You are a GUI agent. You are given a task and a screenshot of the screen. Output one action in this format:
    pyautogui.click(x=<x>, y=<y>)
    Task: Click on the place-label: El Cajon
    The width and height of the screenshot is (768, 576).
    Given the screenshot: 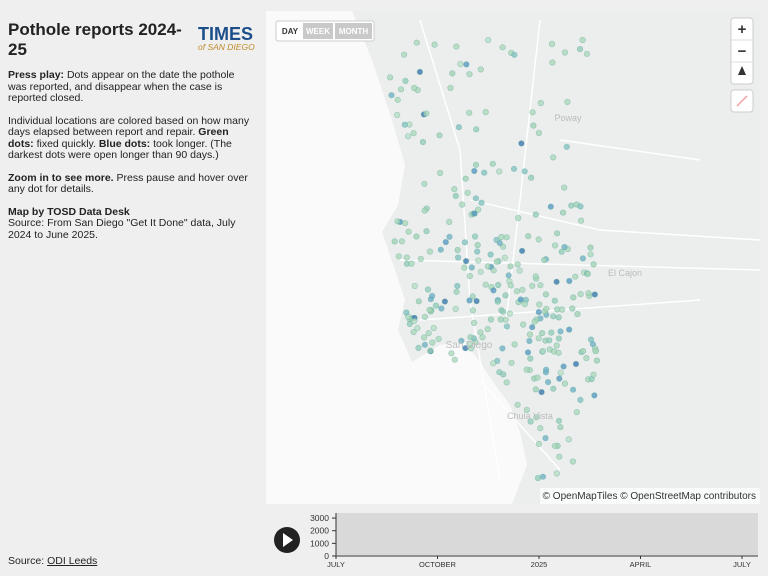 What is the action you would take?
    pyautogui.click(x=625, y=273)
    